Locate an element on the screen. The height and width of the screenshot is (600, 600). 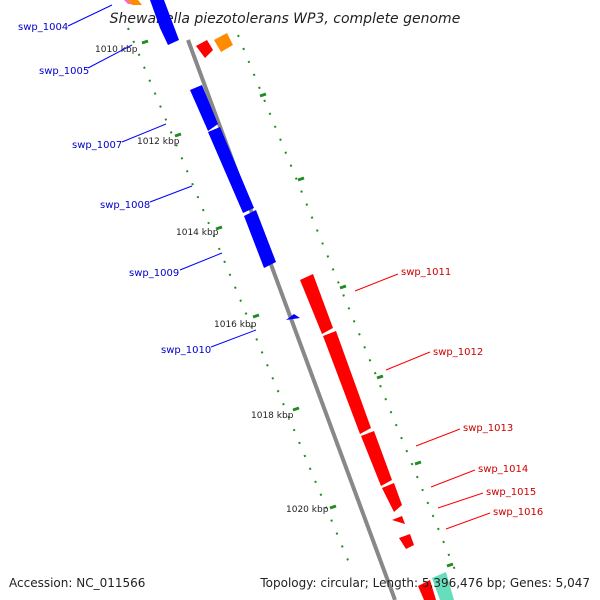
tick-label: 1012 kbp is located at coordinates (158, 142).